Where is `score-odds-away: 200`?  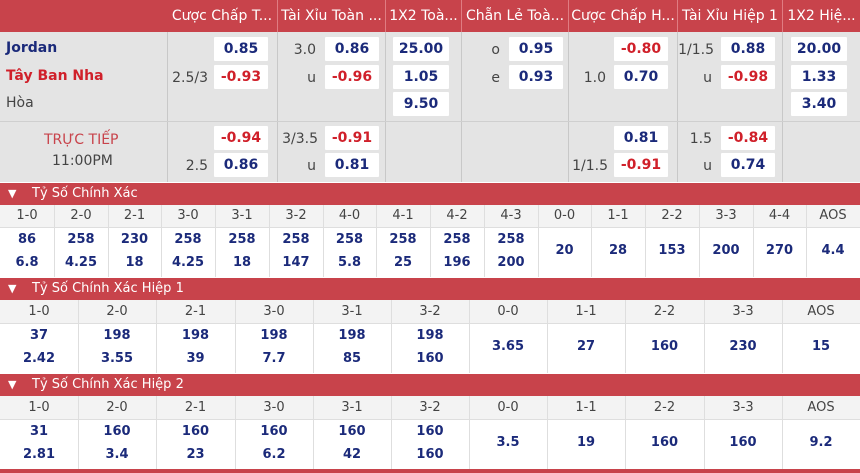 score-odds-away: 200 is located at coordinates (511, 262).